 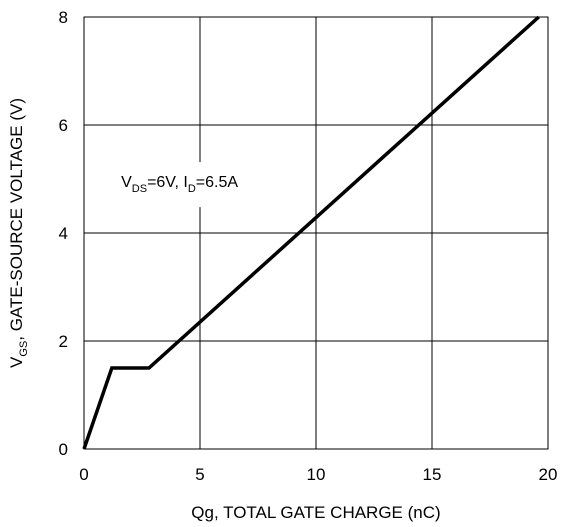 What do you see at coordinates (548, 474) in the screenshot?
I see `x-tick-label-20: 20` at bounding box center [548, 474].